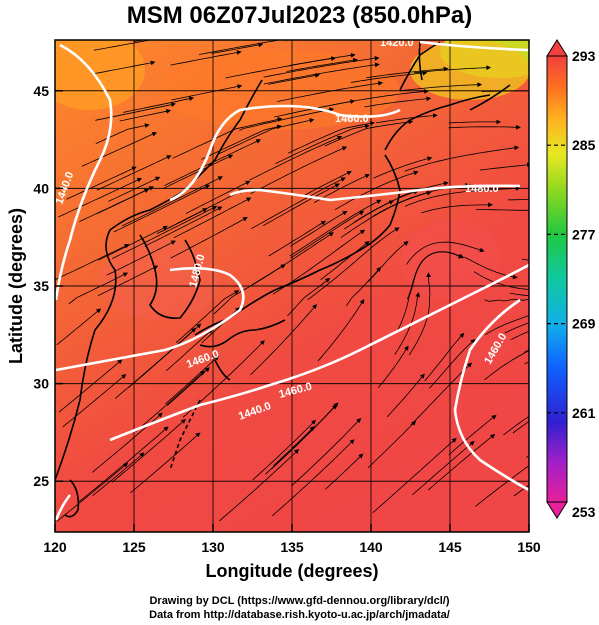 The width and height of the screenshot is (599, 625). Describe the element at coordinates (352, 119) in the screenshot. I see `contour-label-2: 1460.0` at that location.